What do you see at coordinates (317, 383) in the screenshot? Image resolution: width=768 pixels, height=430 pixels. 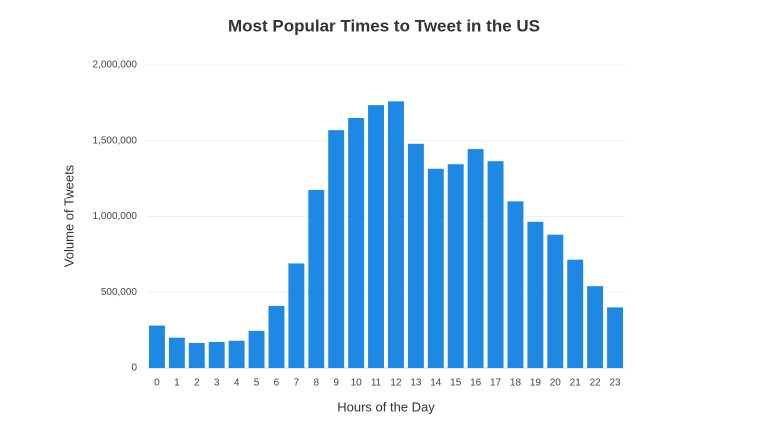 I see `x-tick-label: 8` at bounding box center [317, 383].